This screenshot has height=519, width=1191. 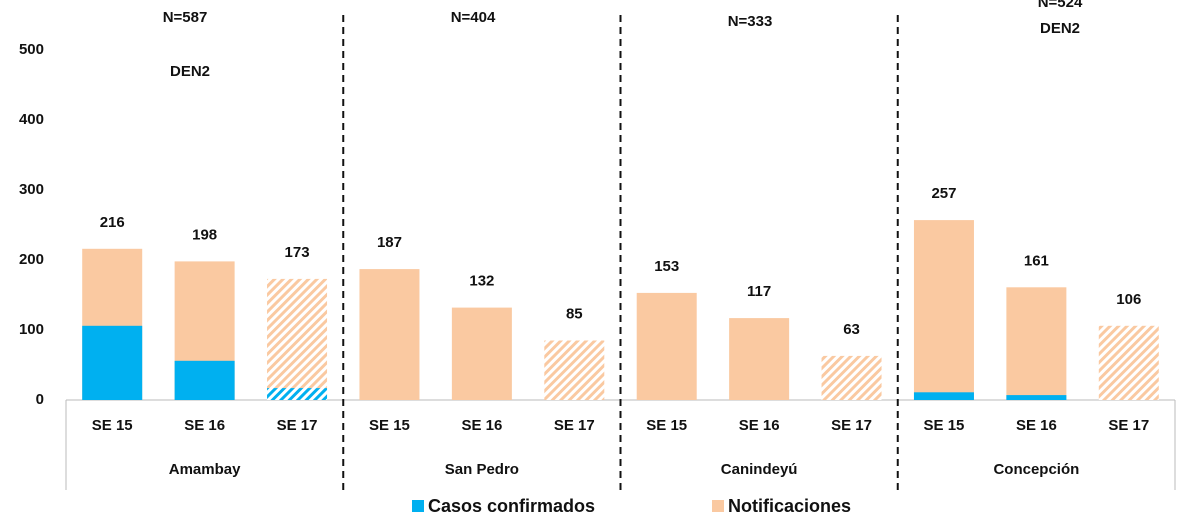 I want to click on y-tick-label: 300, so click(x=31, y=189).